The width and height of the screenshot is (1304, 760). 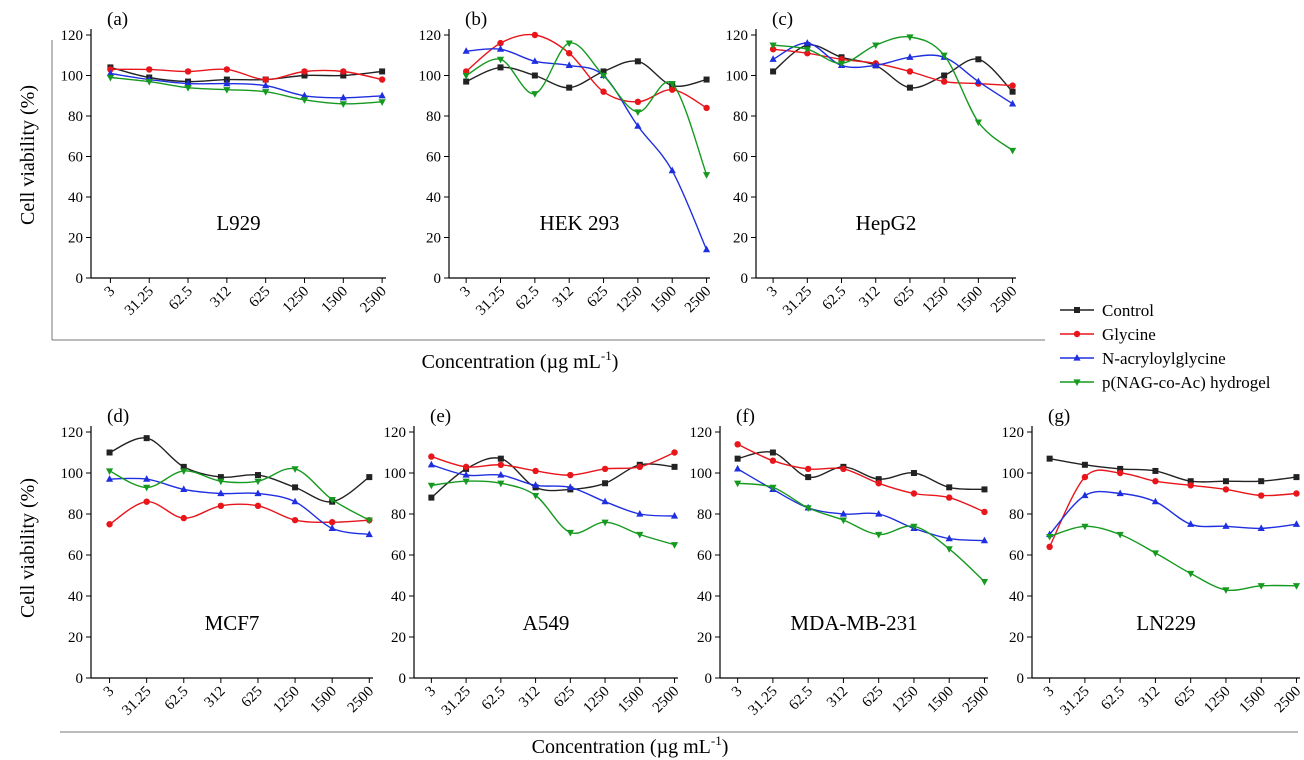 What do you see at coordinates (246, 85) in the screenshot?
I see `series-n-acryloylglycine` at bounding box center [246, 85].